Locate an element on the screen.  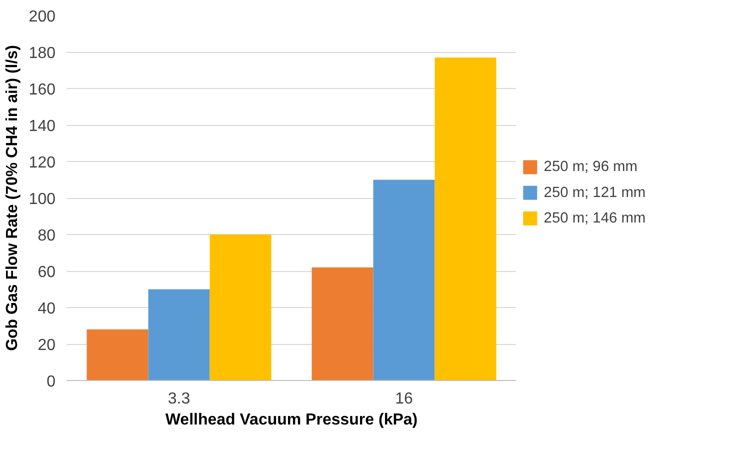
x-tick-label: 16 is located at coordinates (404, 399).